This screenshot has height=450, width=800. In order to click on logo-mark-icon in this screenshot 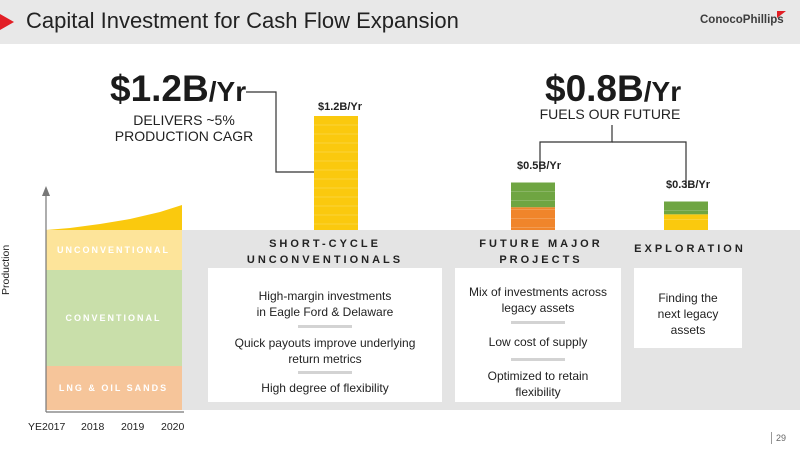, I will do `click(781, 14)`.